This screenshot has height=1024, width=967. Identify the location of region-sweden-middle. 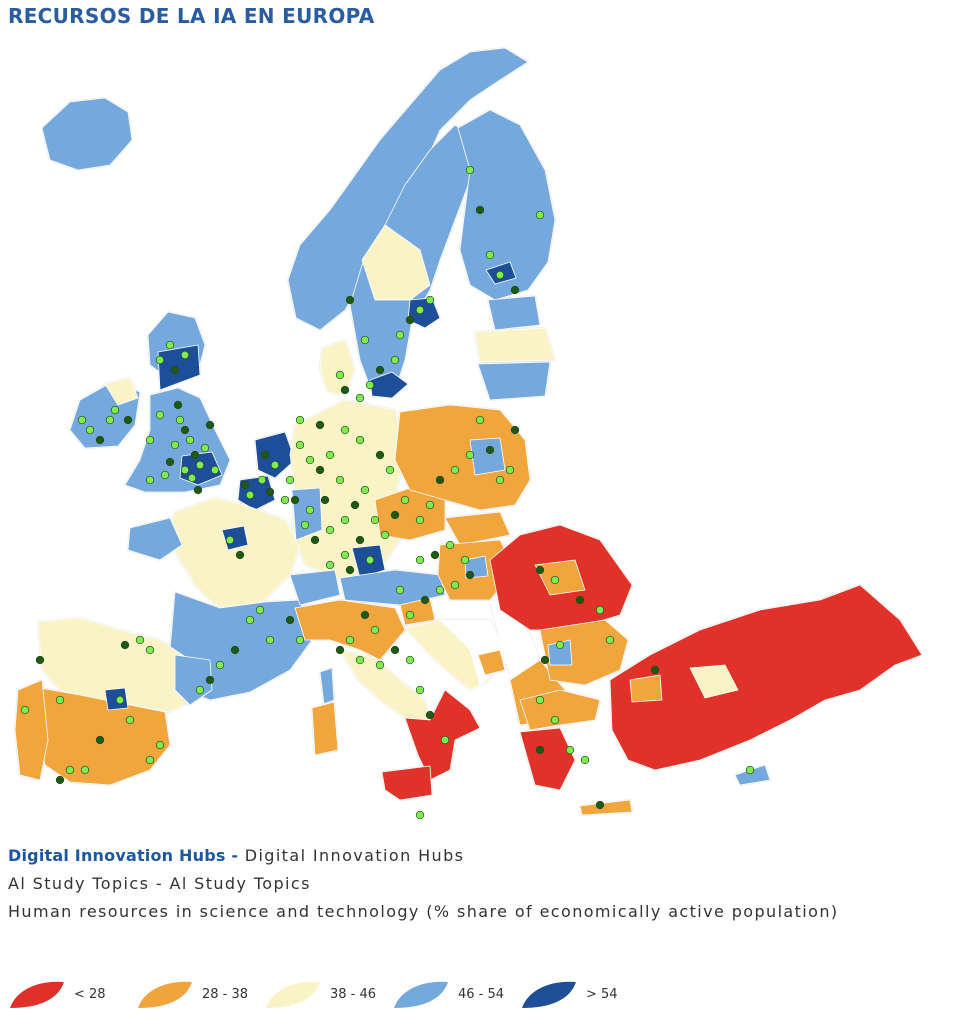
(396, 262).